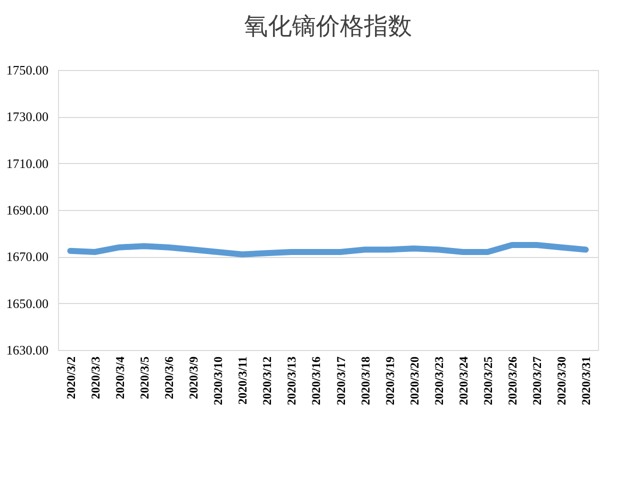 The width and height of the screenshot is (640, 480). What do you see at coordinates (341, 381) in the screenshot?
I see `x-tick-label: 2020/3/17` at bounding box center [341, 381].